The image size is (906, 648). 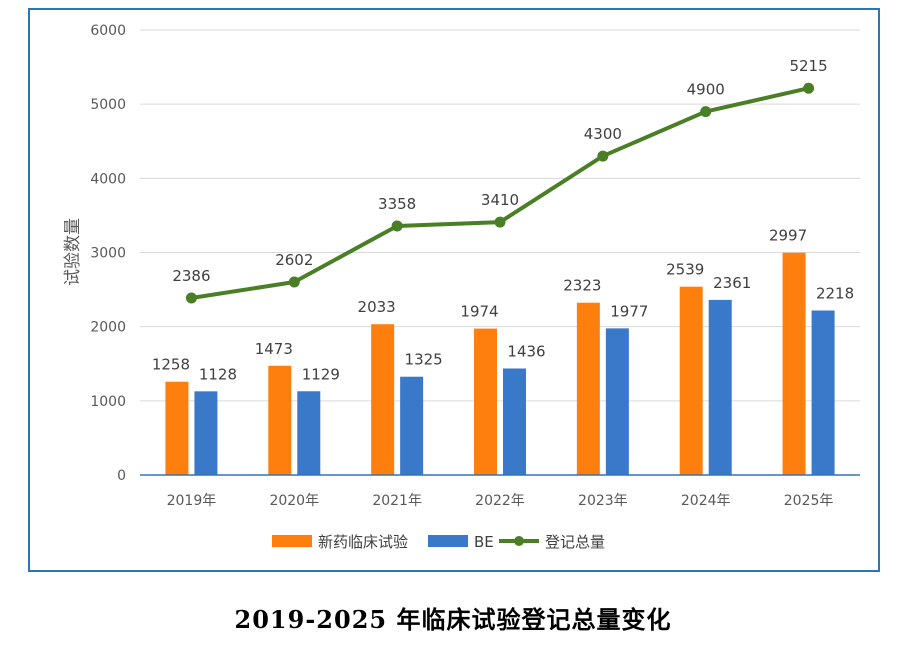 I want to click on data-label-newdrug-2: 2033, so click(x=377, y=307).